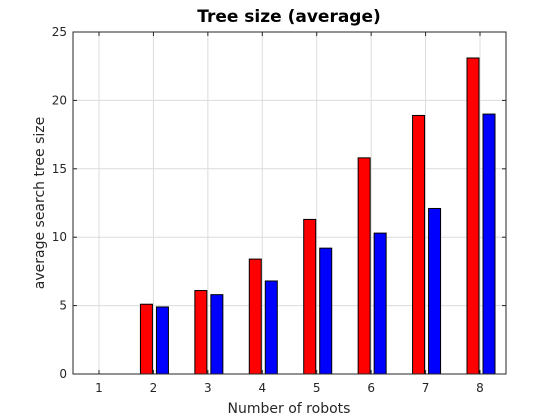  What do you see at coordinates (262, 388) in the screenshot?
I see `x-tick-label: 4` at bounding box center [262, 388].